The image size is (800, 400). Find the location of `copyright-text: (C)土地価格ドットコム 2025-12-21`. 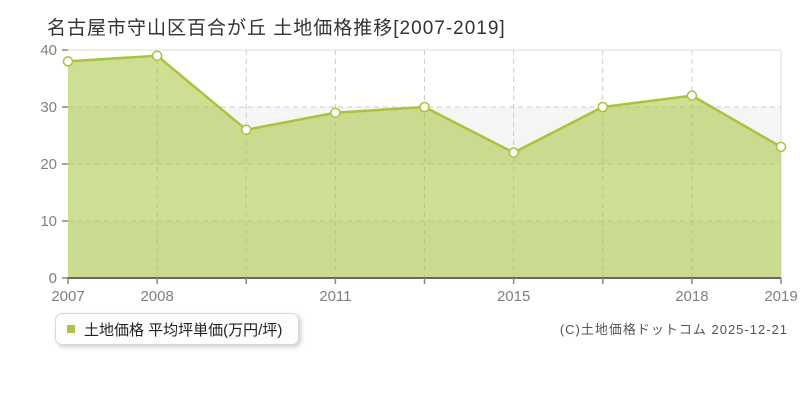

copyright-text: (C)土地価格ドットコム 2025-12-21 is located at coordinates (673, 329).